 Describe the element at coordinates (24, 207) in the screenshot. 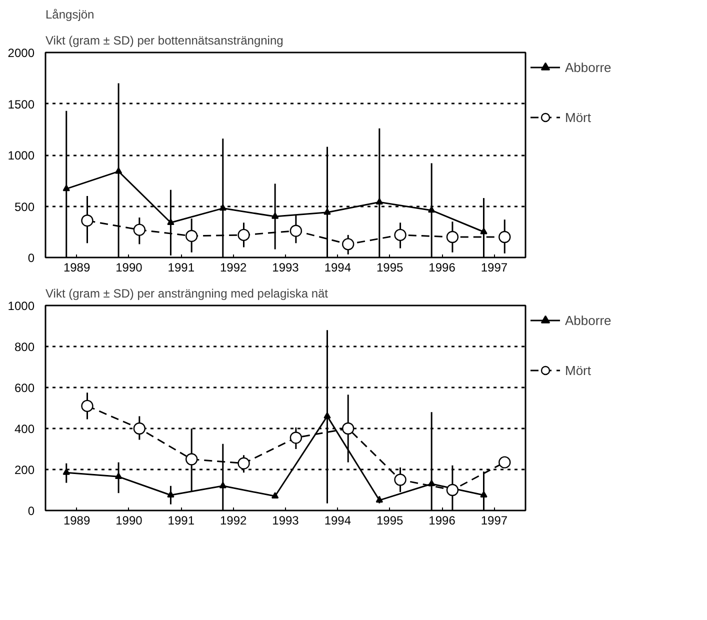

I see `y-tick-label: 500` at that location.